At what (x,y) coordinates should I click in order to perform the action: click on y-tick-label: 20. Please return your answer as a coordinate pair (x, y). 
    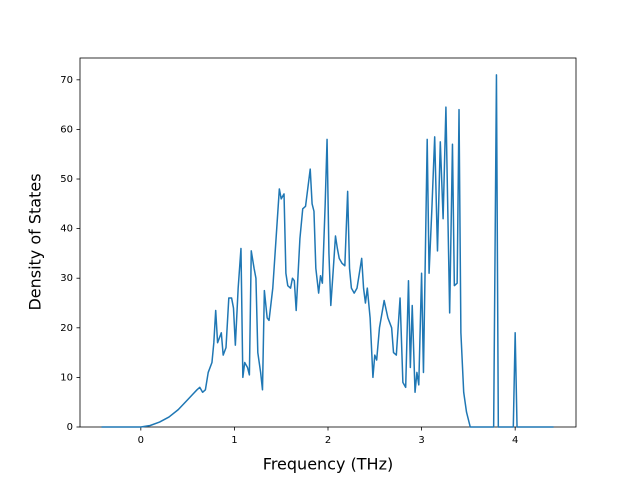
    Looking at the image, I should click on (66, 328).